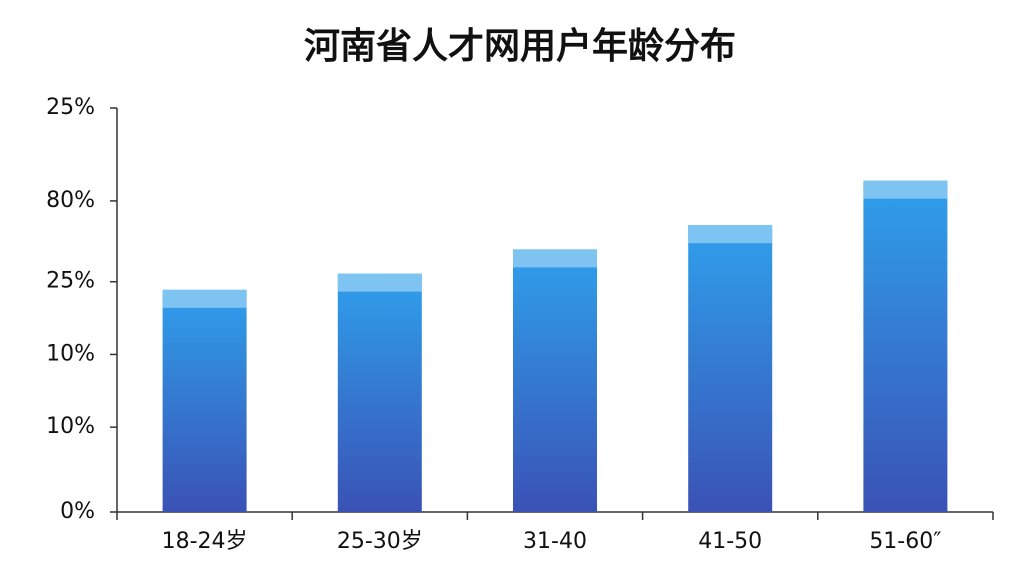 The height and width of the screenshot is (576, 1024). Describe the element at coordinates (70, 200) in the screenshot. I see `y-tick-label: 80%` at that location.